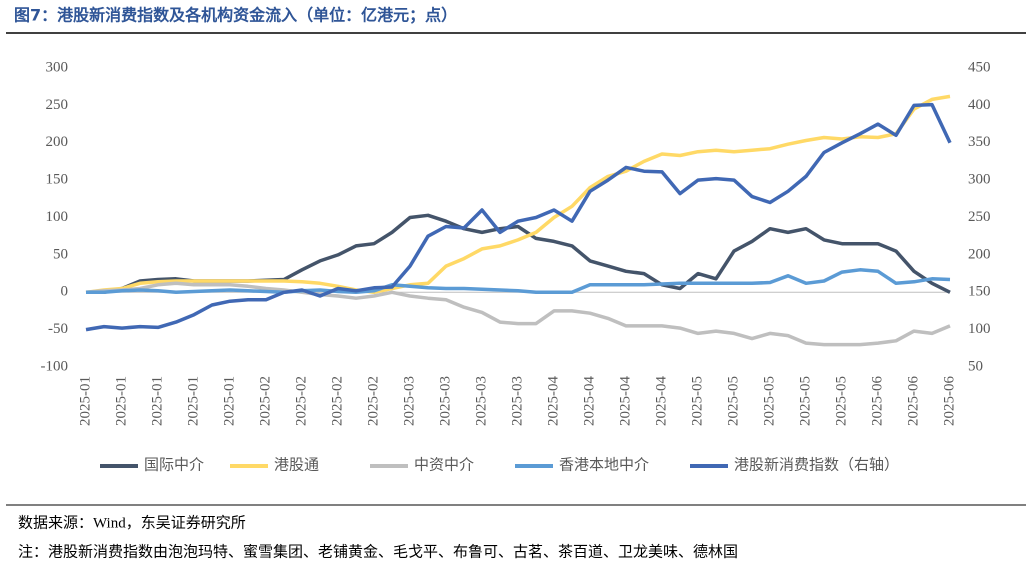 The image size is (1032, 573). What do you see at coordinates (979, 67) in the screenshot?
I see `y2-tick-label: 450` at bounding box center [979, 67].